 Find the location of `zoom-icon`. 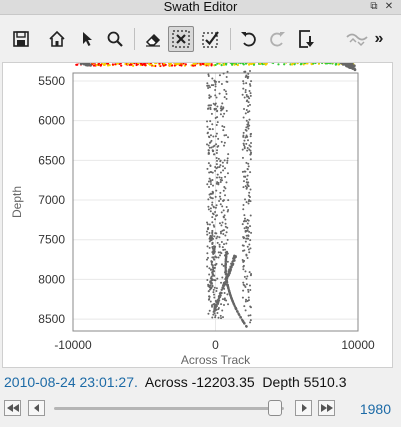

zoom-icon is located at coordinates (115, 39).